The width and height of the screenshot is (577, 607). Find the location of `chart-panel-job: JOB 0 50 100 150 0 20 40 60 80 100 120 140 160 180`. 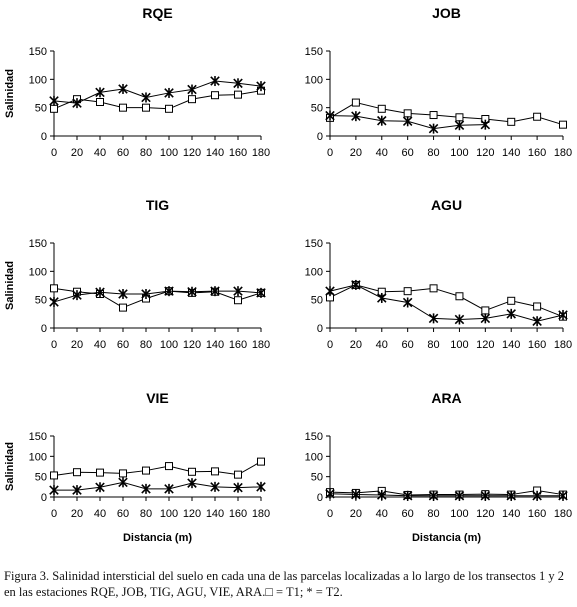

chart-panel-job: JOB 0 50 100 150 0 20 40 60 80 100 120 140 160 180 is located at coordinates (439, 82).